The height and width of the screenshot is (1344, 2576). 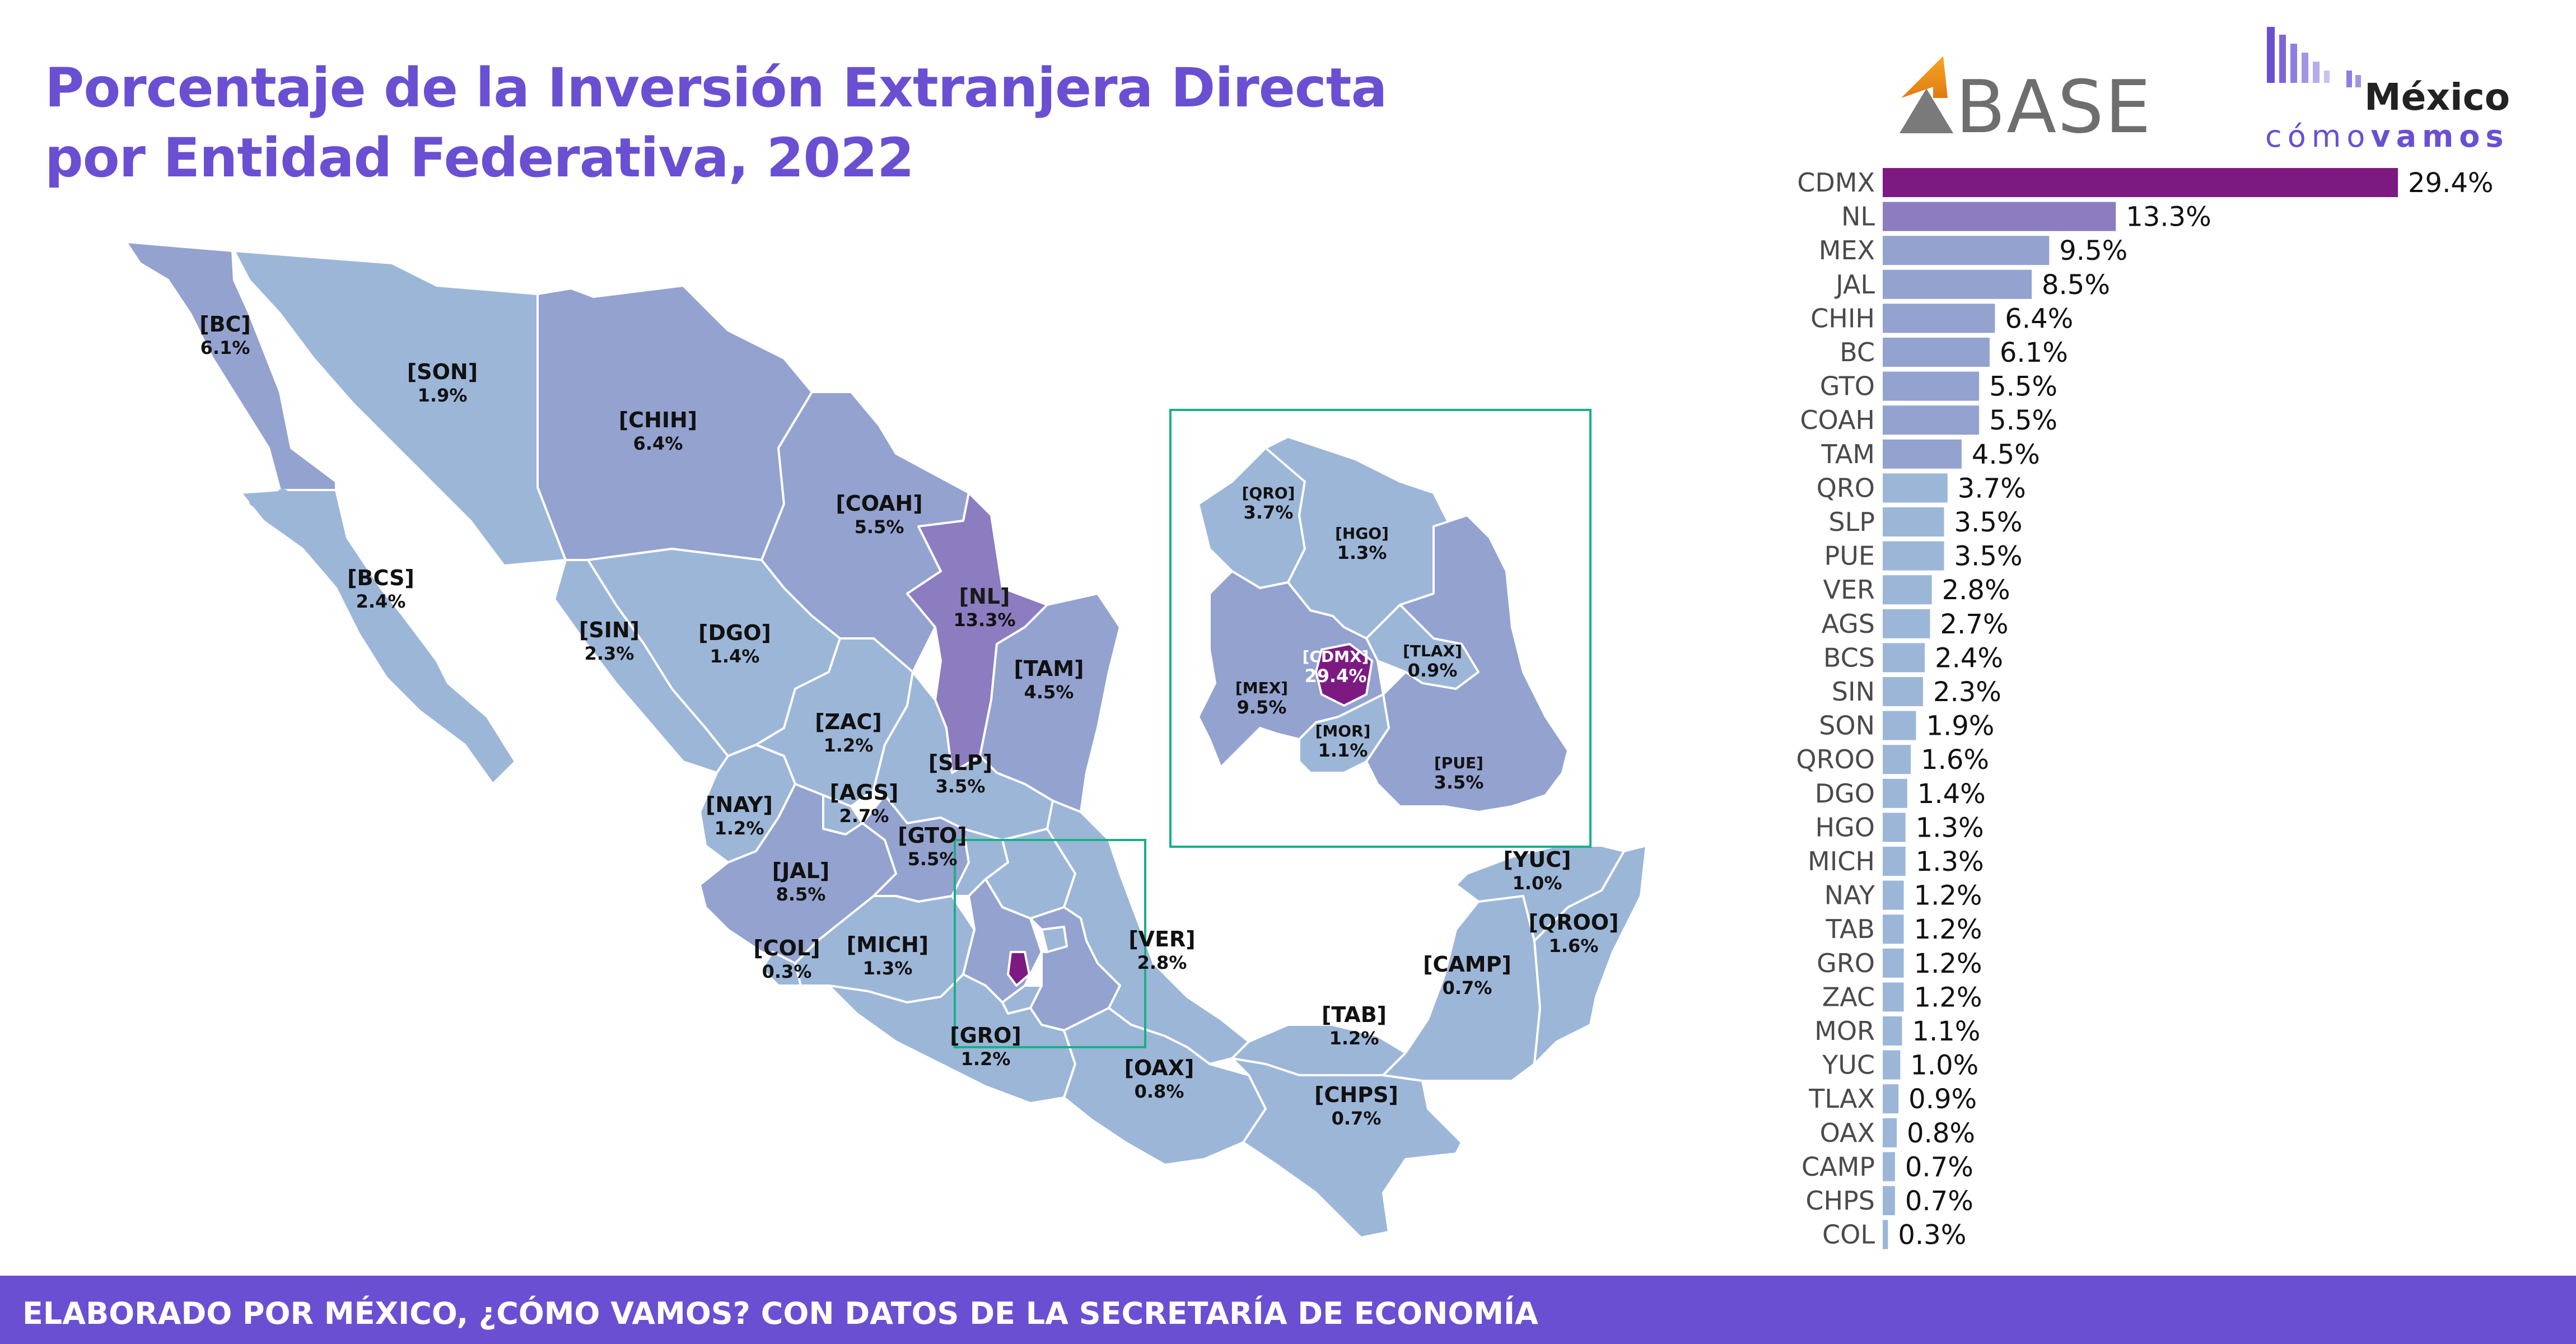 I want to click on bar-value-label: 2.4%, so click(x=1969, y=658).